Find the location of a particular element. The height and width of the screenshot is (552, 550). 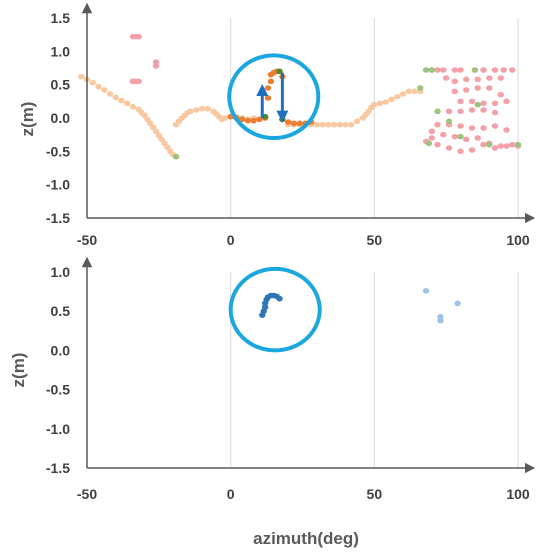

top-chart-annotations is located at coordinates (274, 96).